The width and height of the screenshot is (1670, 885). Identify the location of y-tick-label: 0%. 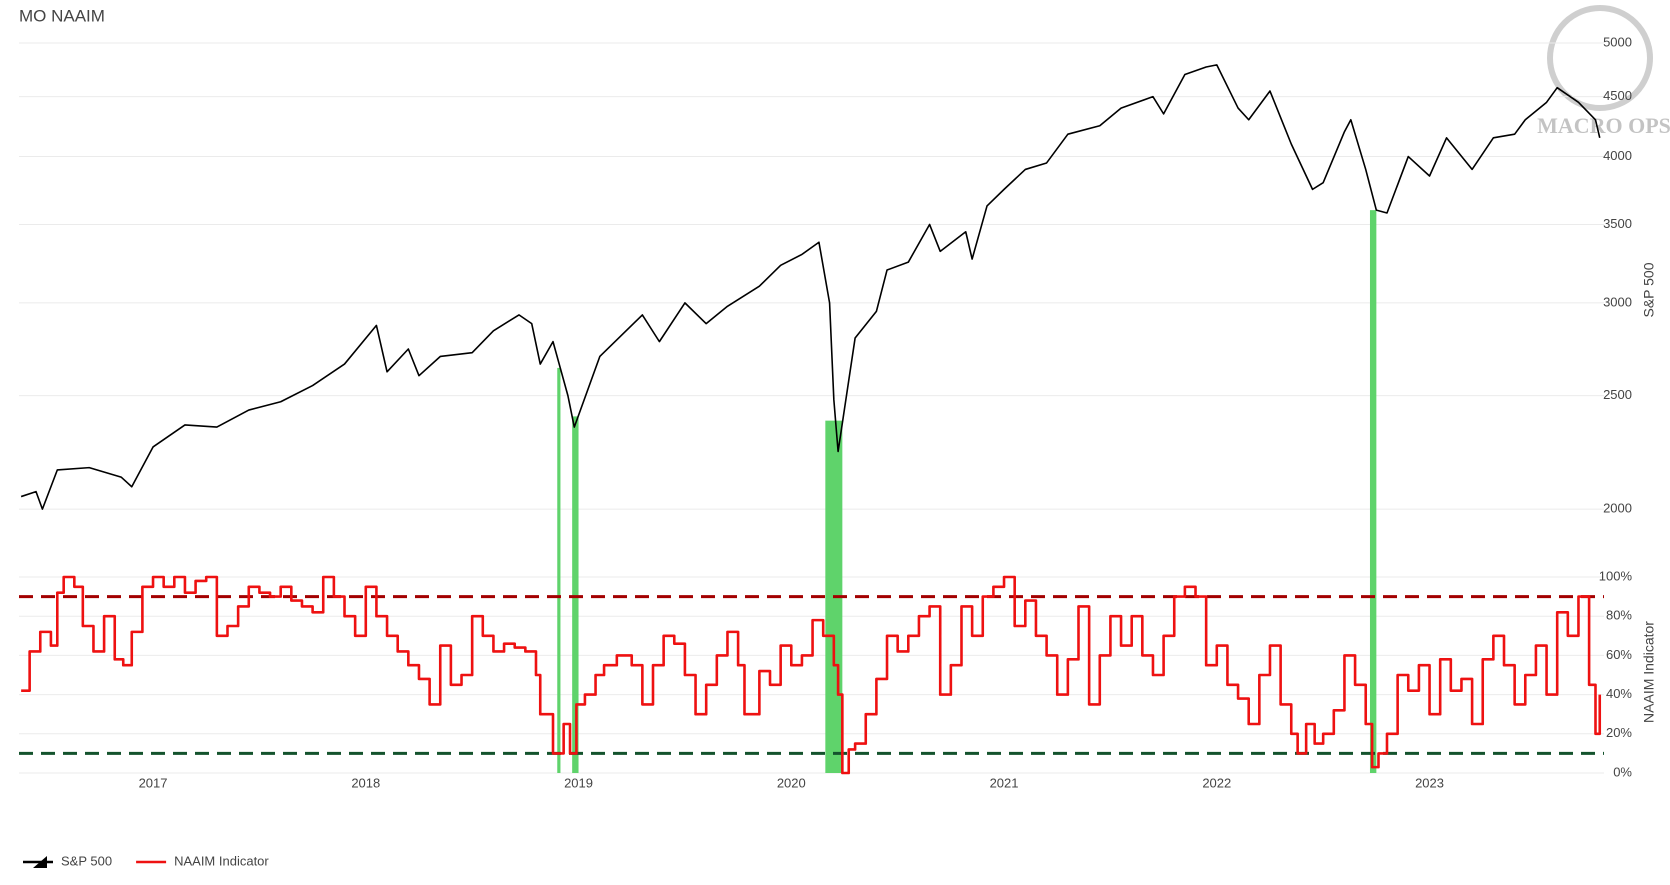
(1622, 771).